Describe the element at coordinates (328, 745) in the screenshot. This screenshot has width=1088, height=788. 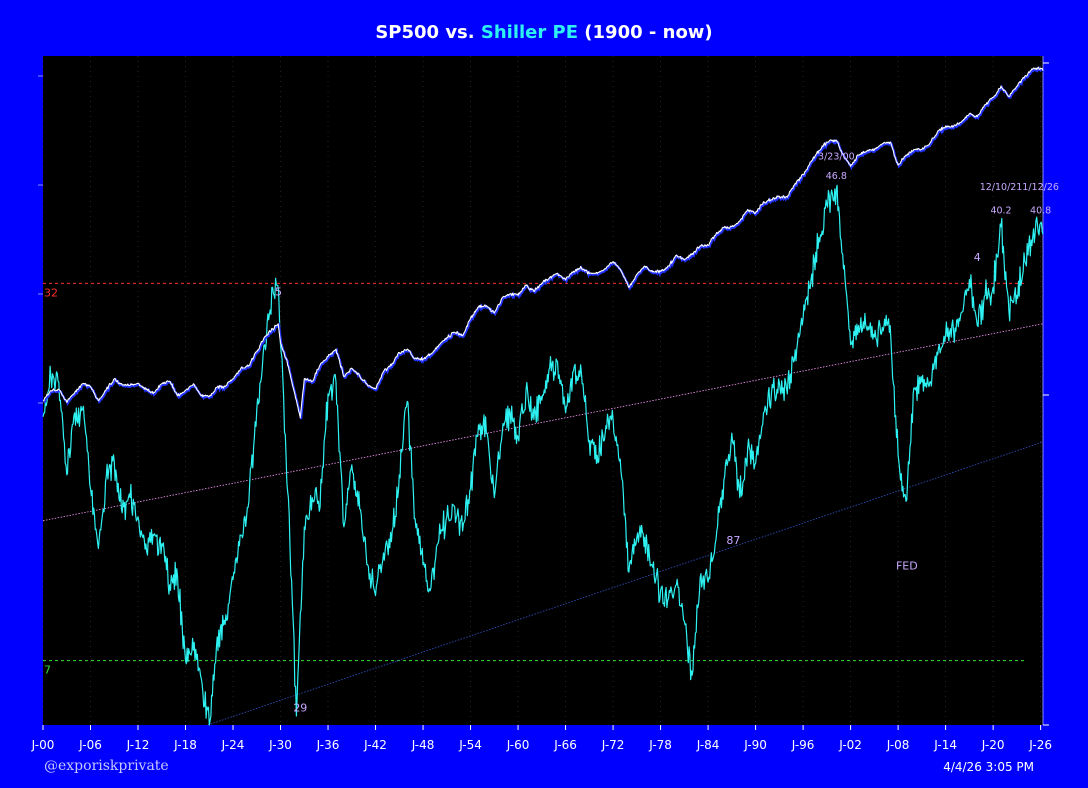
I see `x-tick-label: J-36` at that location.